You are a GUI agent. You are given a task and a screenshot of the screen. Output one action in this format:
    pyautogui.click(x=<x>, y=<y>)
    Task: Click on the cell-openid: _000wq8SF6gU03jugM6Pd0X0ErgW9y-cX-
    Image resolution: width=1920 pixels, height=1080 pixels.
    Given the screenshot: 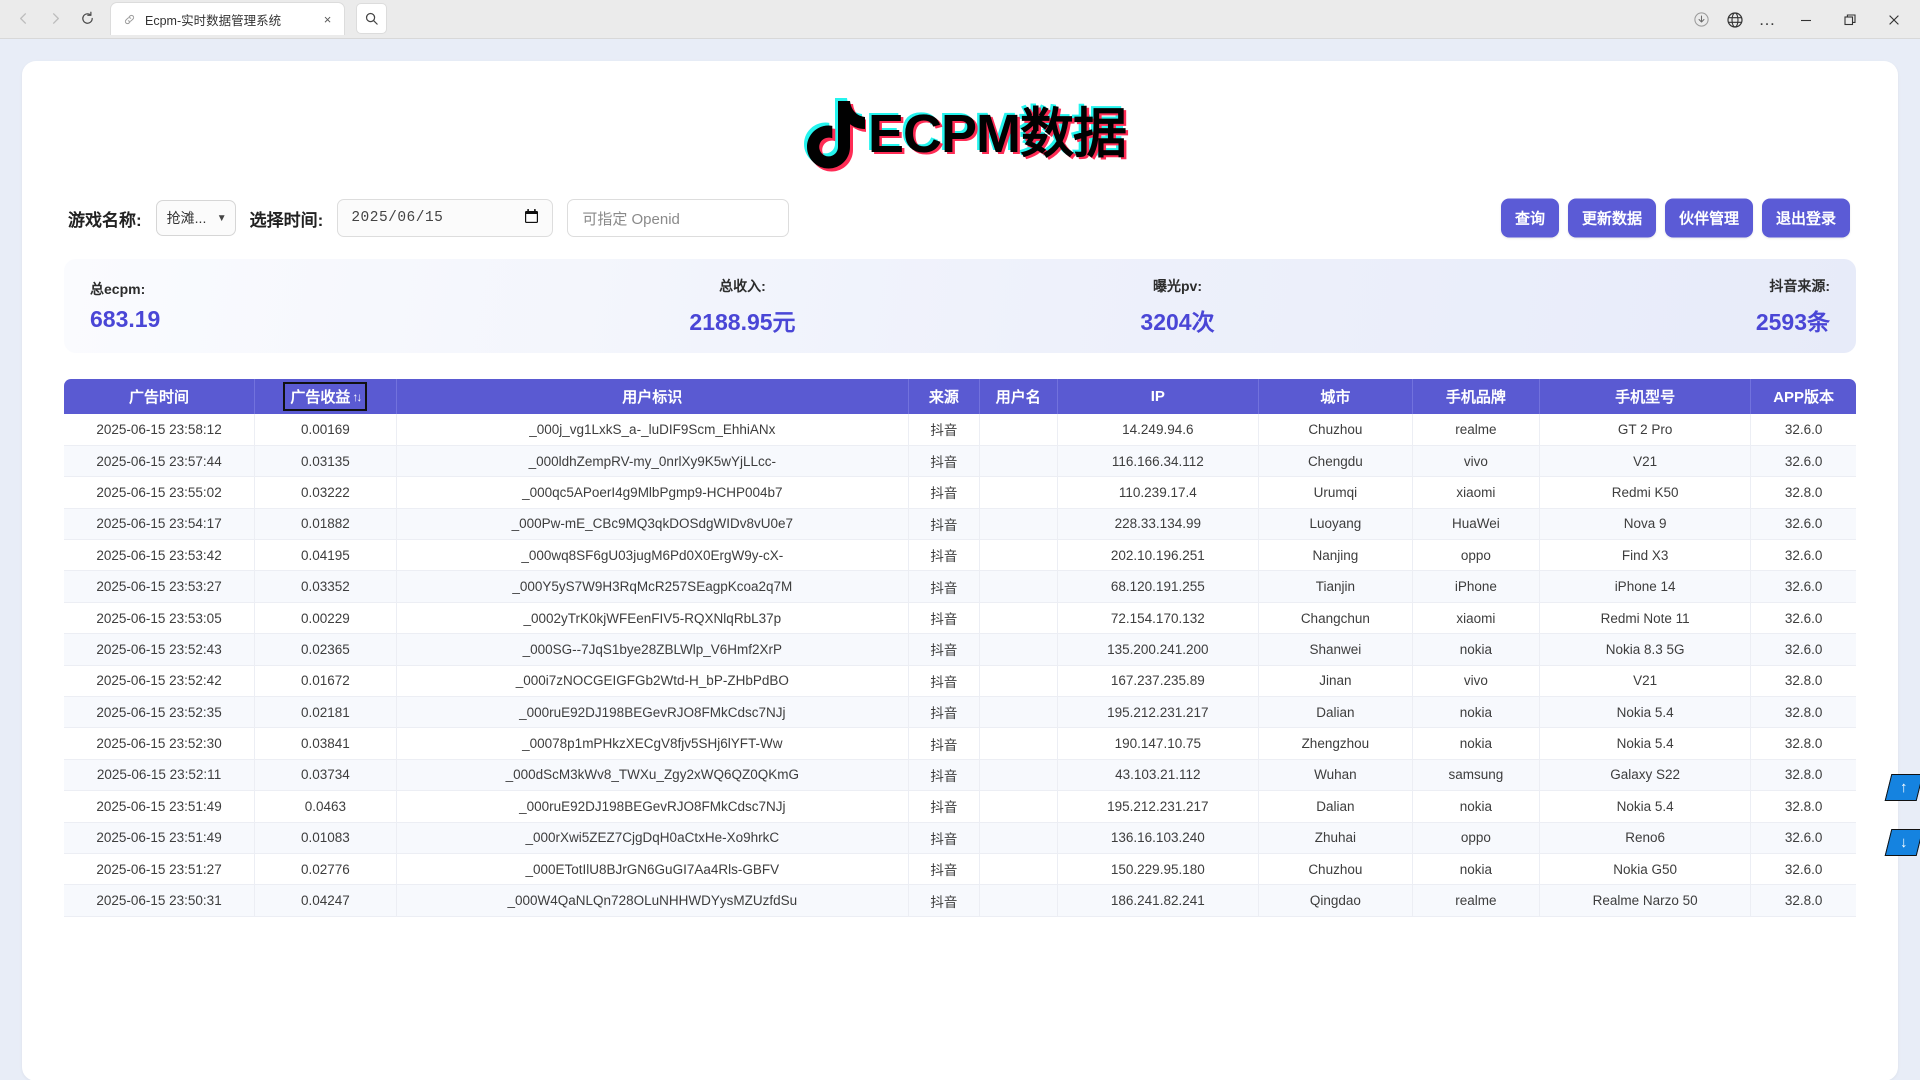 What is the action you would take?
    pyautogui.click(x=652, y=555)
    